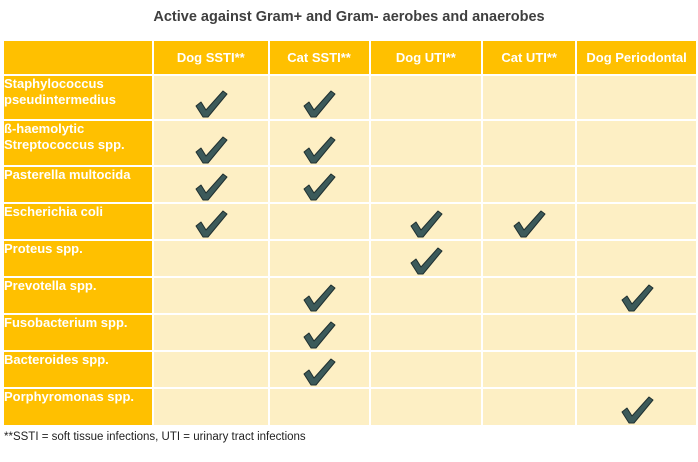 The width and height of the screenshot is (698, 462). What do you see at coordinates (78, 221) in the screenshot?
I see `organism-label: Escherichia coli` at bounding box center [78, 221].